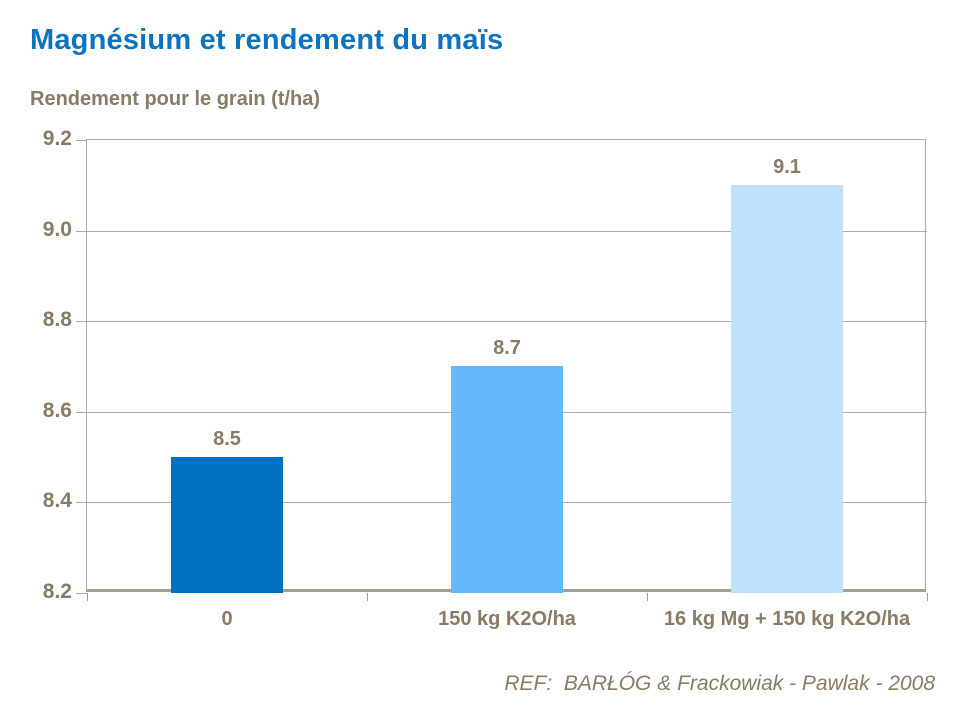  Describe the element at coordinates (227, 439) in the screenshot. I see `bar-value-label: 8.5` at that location.